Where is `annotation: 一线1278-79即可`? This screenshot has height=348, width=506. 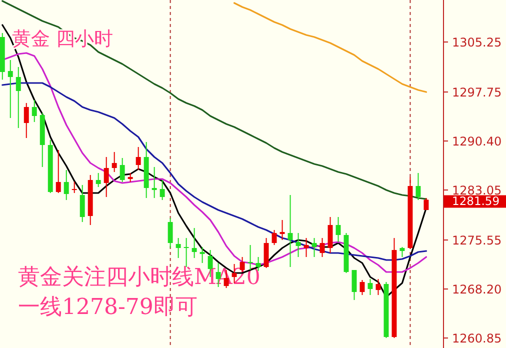
annotation: 一线1278-79即可 is located at coordinates (108, 307).